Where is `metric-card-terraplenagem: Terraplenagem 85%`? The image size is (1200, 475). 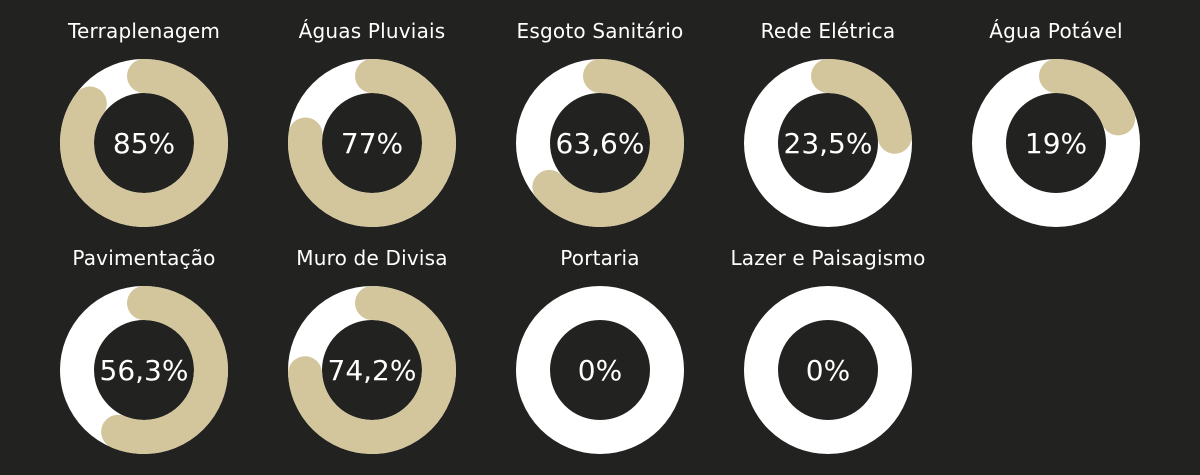 metric-card-terraplenagem: Terraplenagem 85% is located at coordinates (144, 127).